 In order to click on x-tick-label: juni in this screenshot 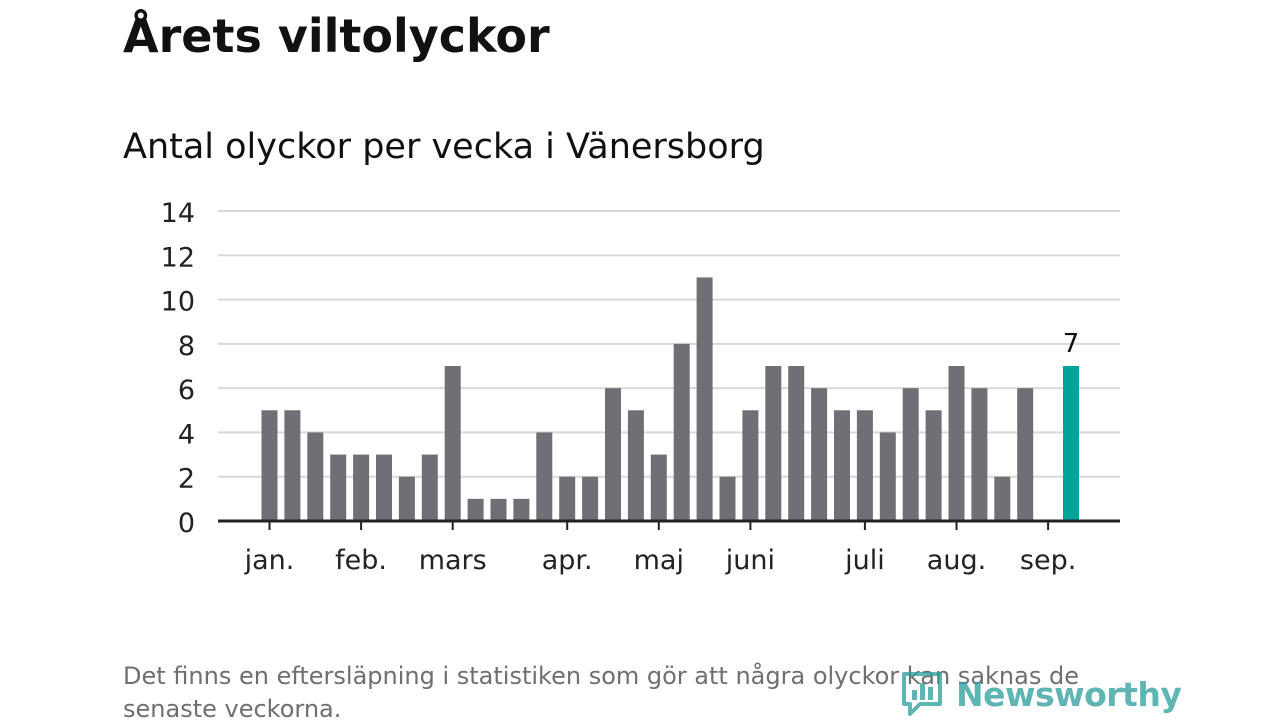, I will do `click(750, 560)`.